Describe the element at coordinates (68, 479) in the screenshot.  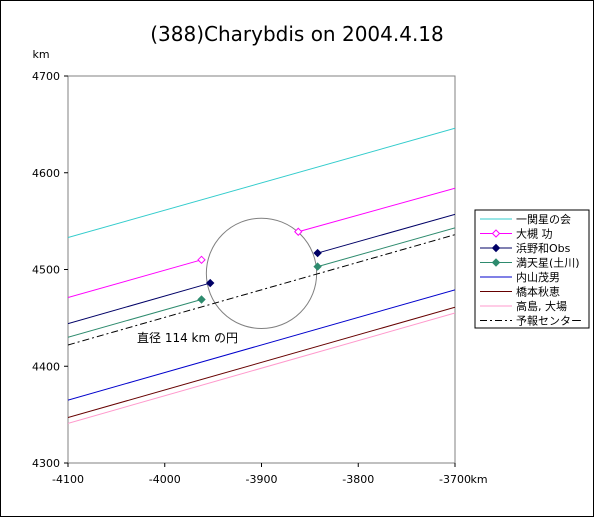
I see `x-tick-label-1: -4100` at that location.